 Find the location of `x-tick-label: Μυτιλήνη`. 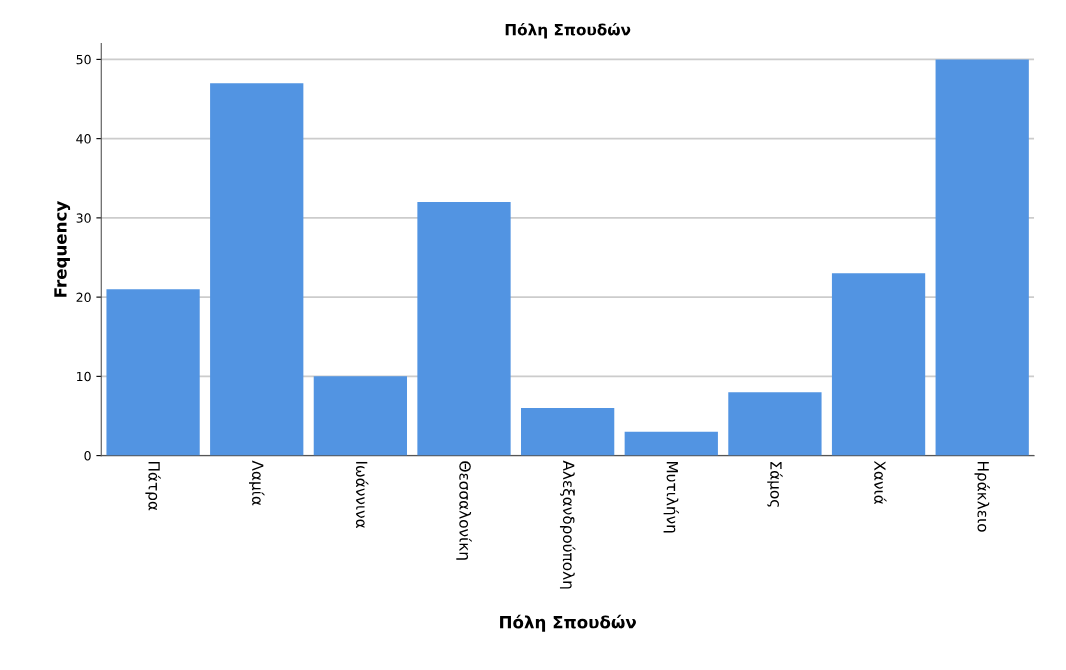

x-tick-label: Μυτιλήνη is located at coordinates (671, 497).